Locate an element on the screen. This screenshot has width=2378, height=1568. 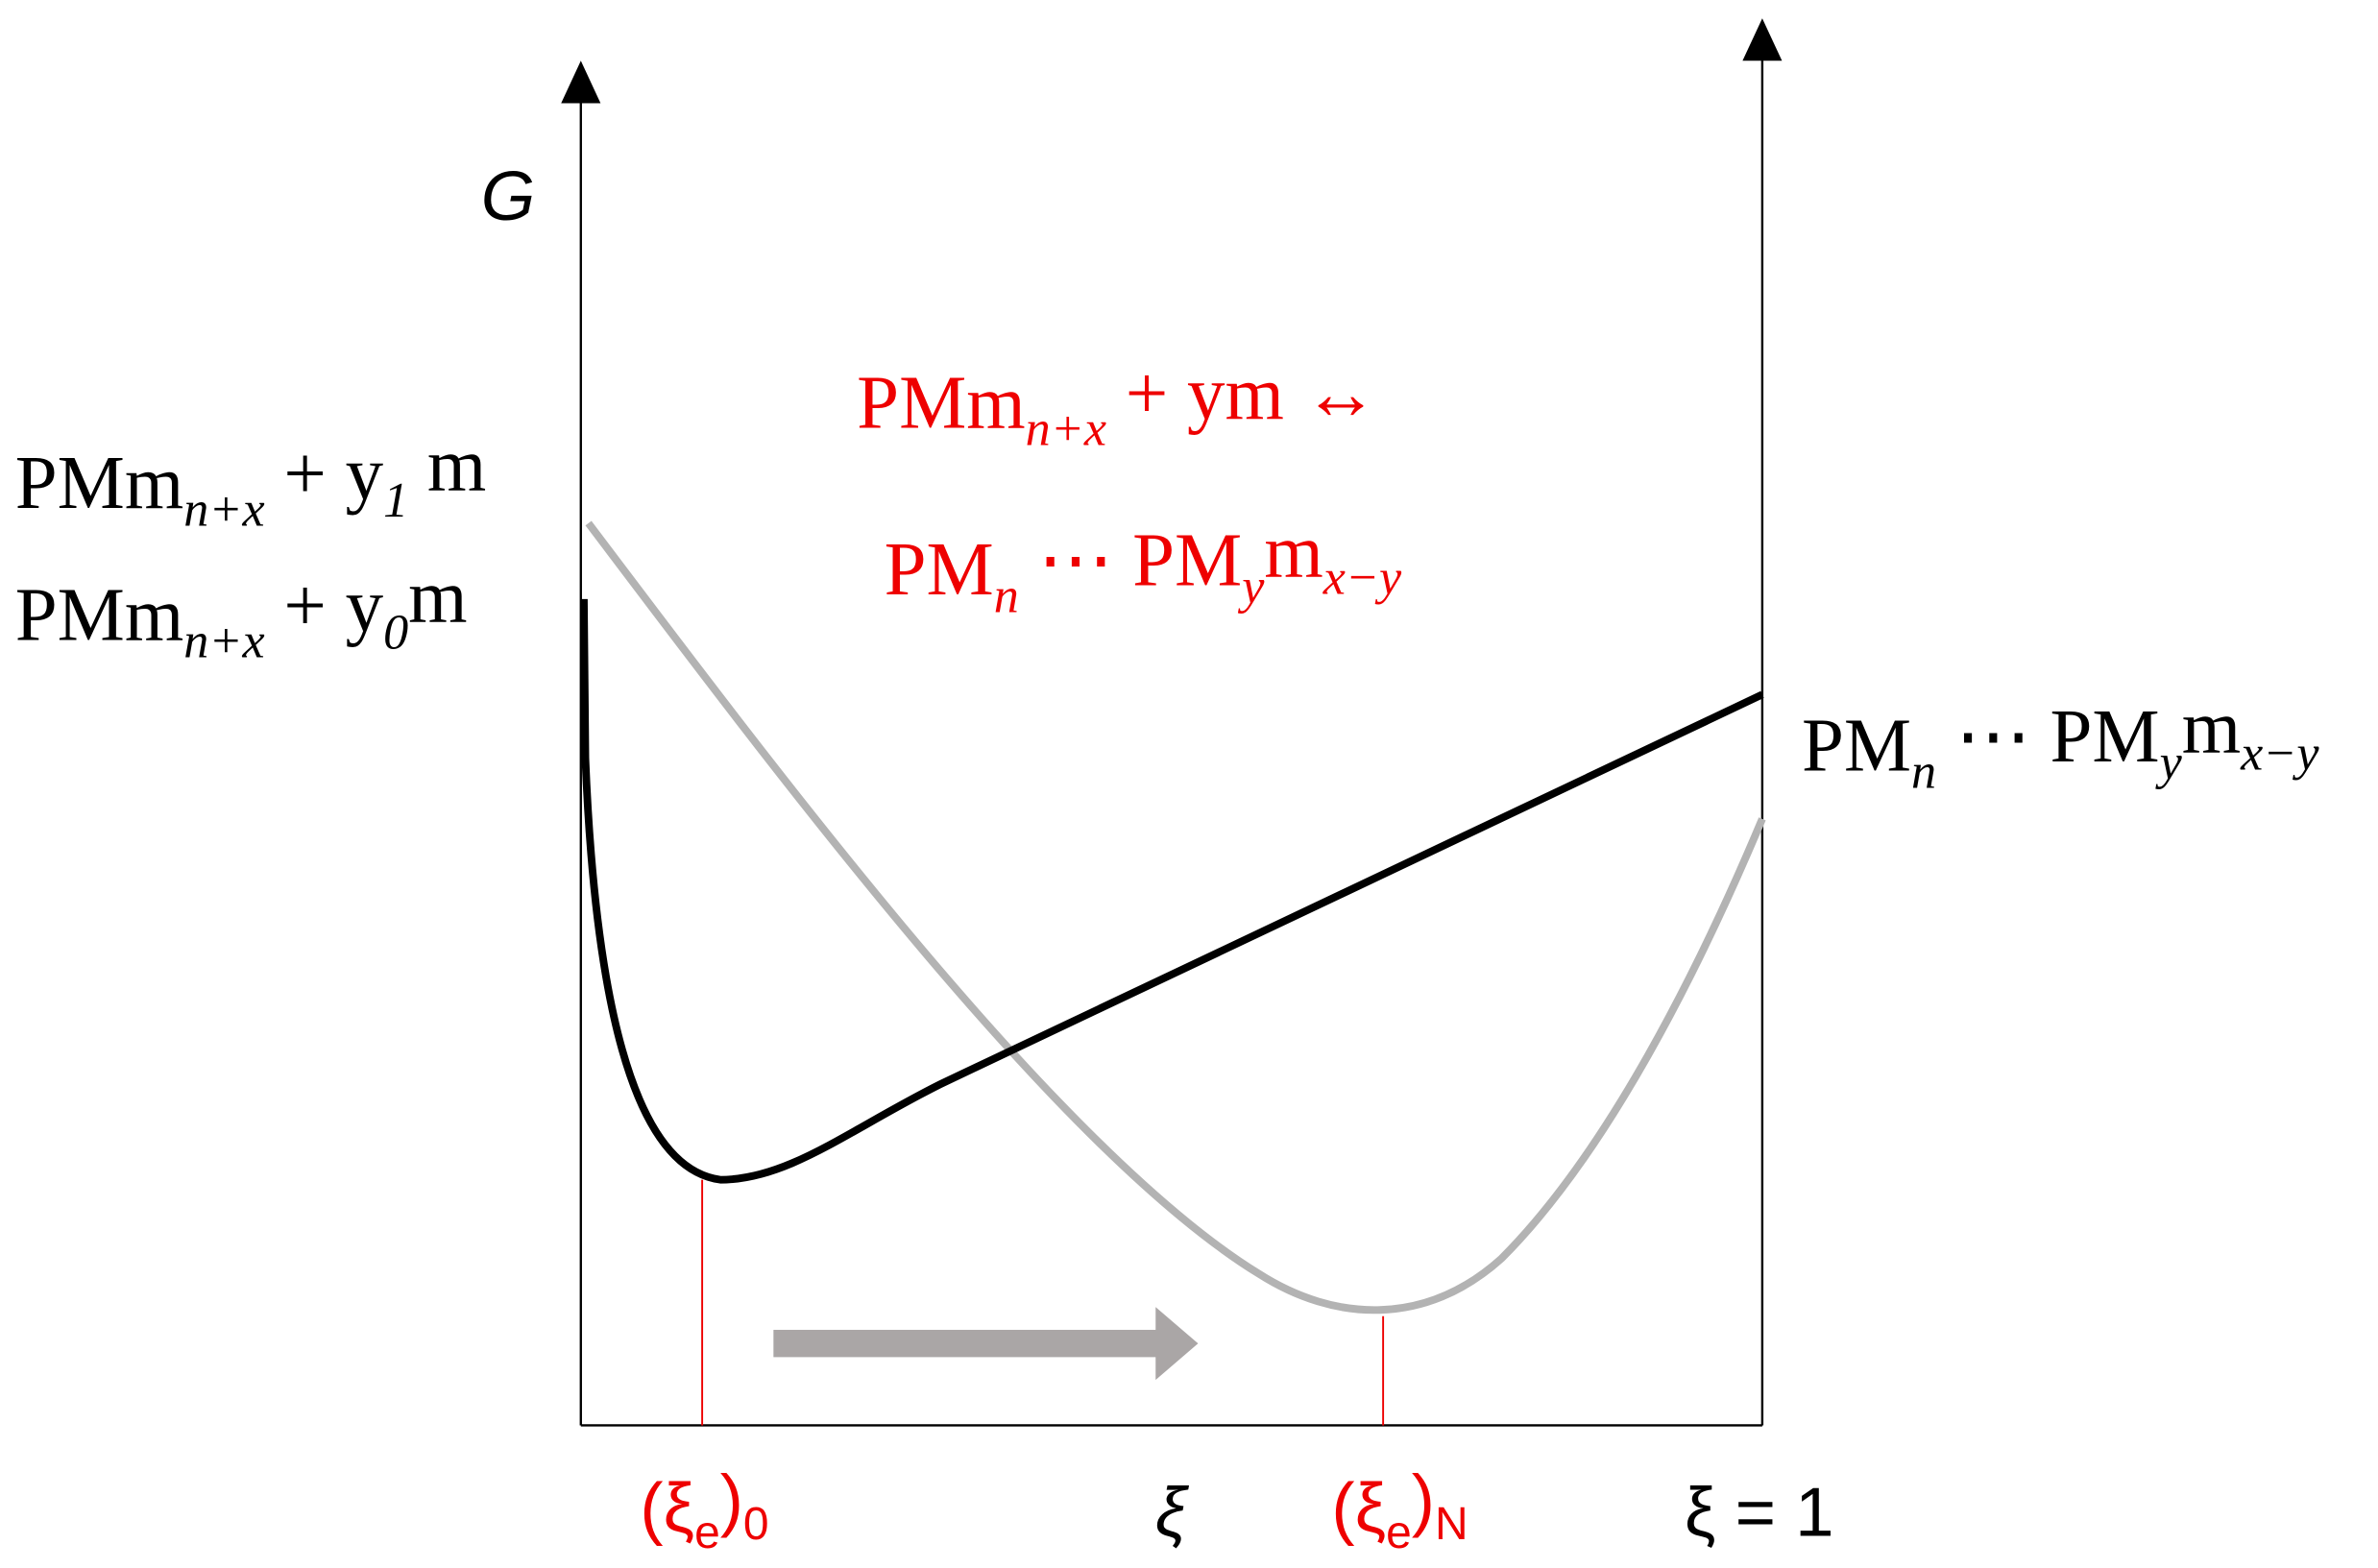
reaction-line: PMn ⋯ PMymx−y is located at coordinates (1143, 566).